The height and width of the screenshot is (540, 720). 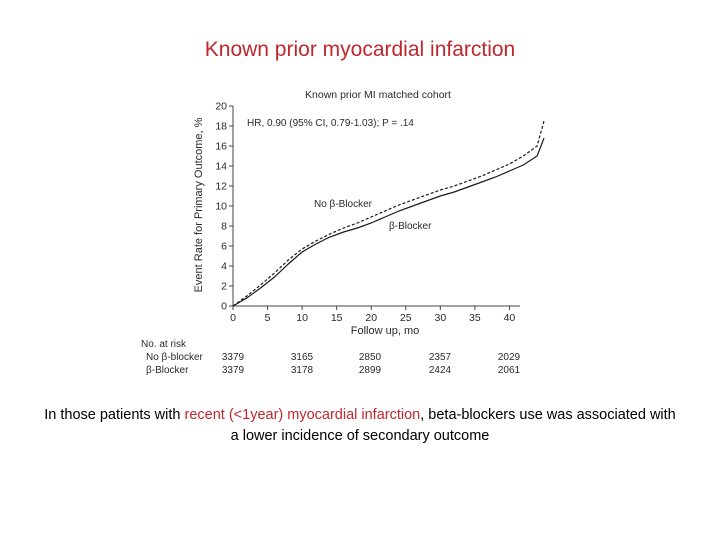 What do you see at coordinates (224, 247) in the screenshot?
I see `y-tick-label: 6` at bounding box center [224, 247].